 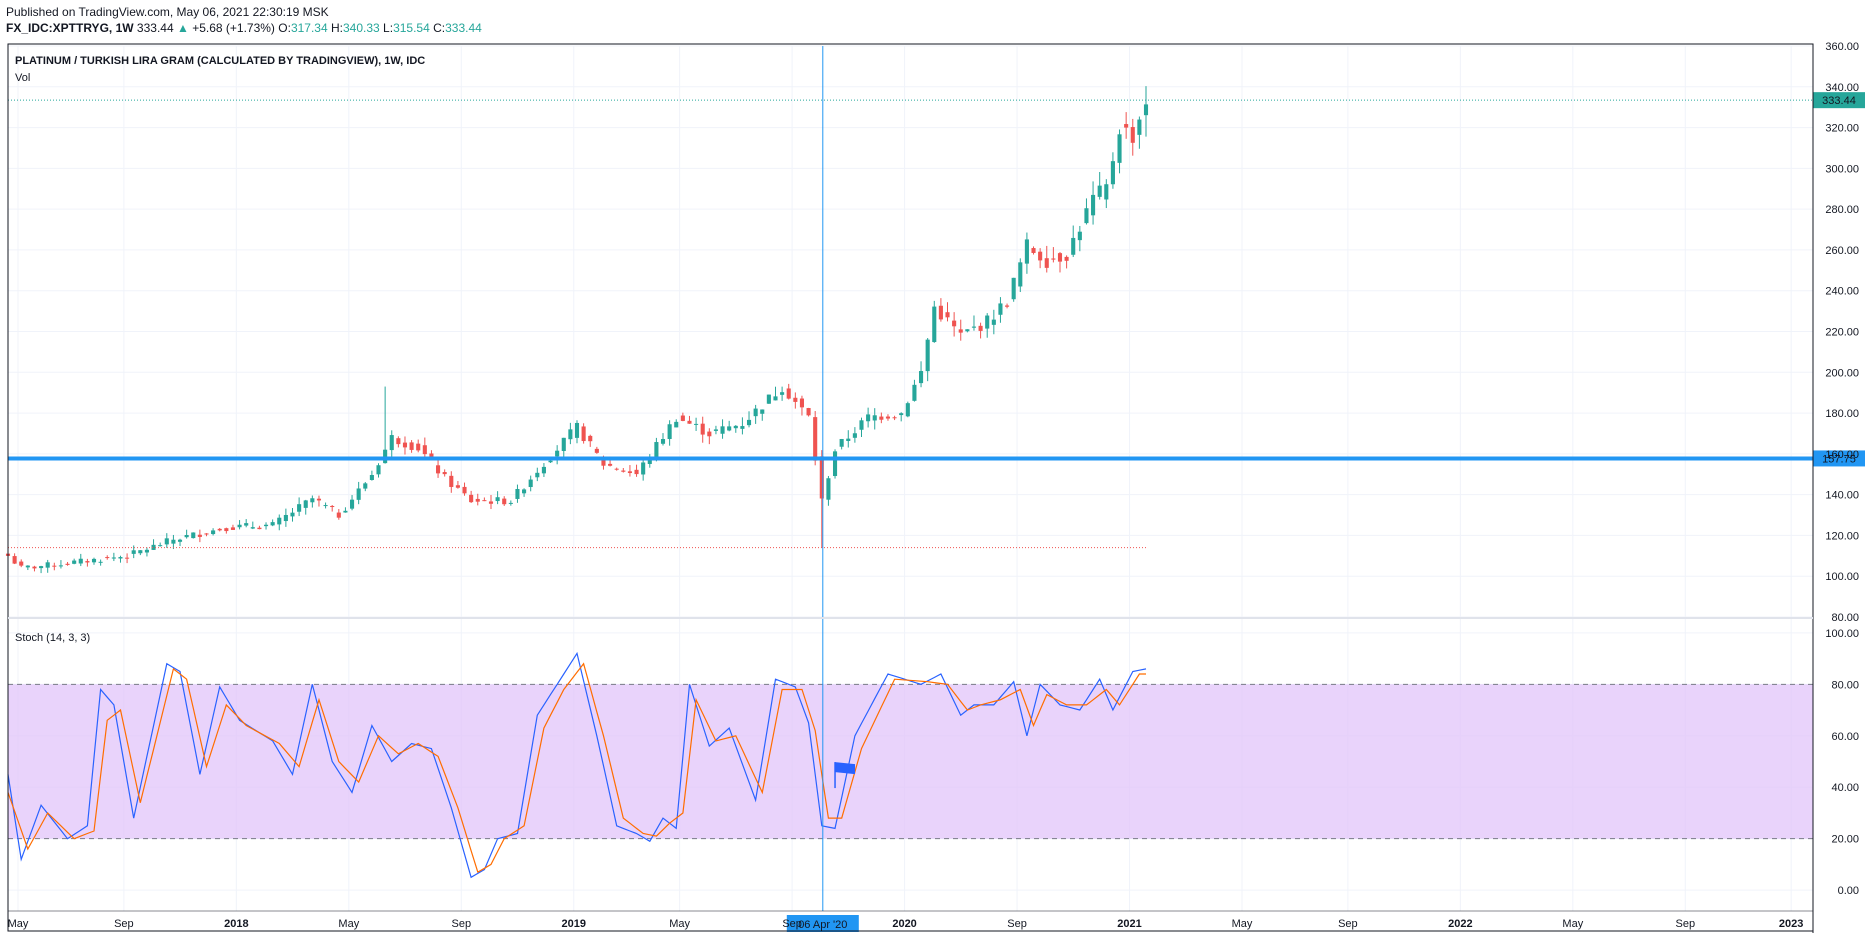 What do you see at coordinates (1842, 536) in the screenshot?
I see `price-tick-label: 120.00` at bounding box center [1842, 536].